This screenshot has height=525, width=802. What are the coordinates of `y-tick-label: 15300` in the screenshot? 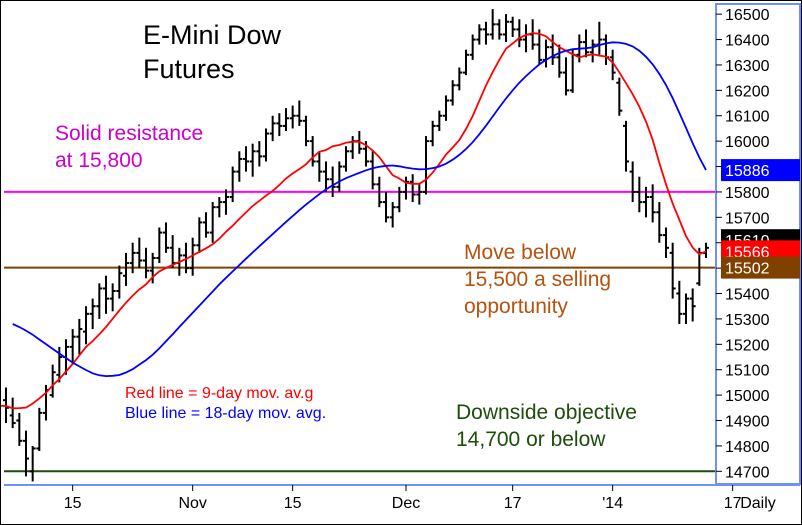 It's located at (747, 320).